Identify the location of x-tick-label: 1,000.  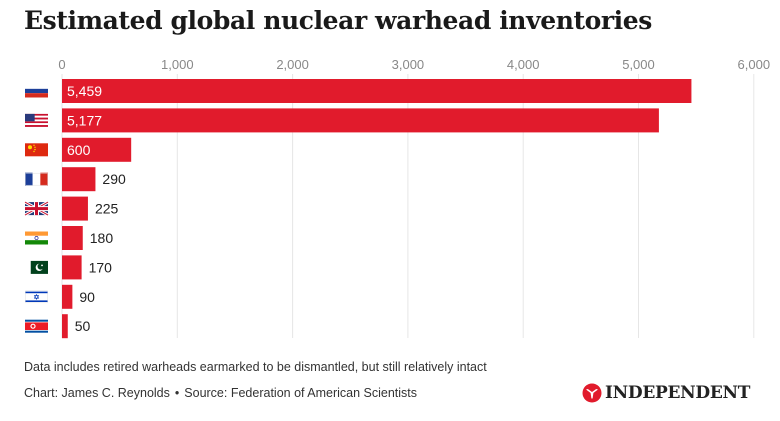
(177, 64).